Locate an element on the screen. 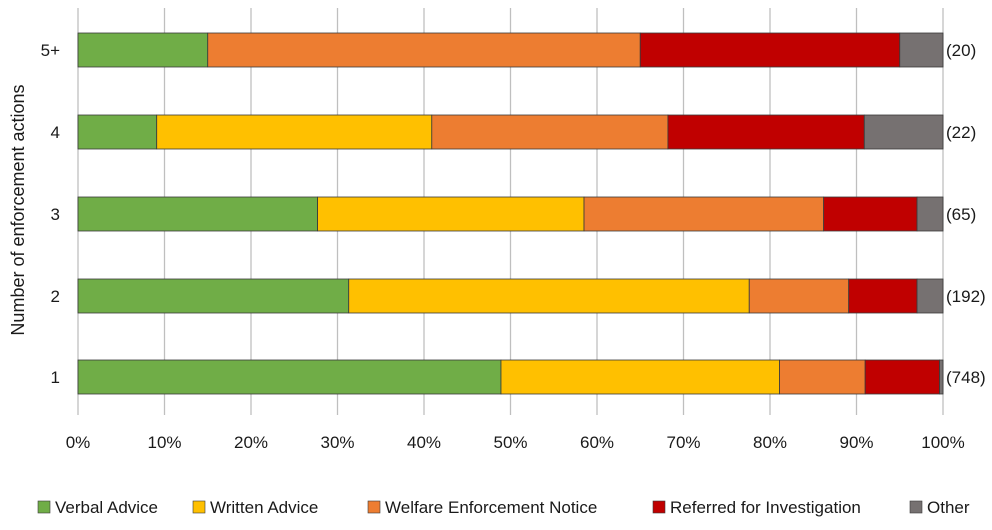 The image size is (992, 530). x-tick-label: 70% is located at coordinates (683, 442).